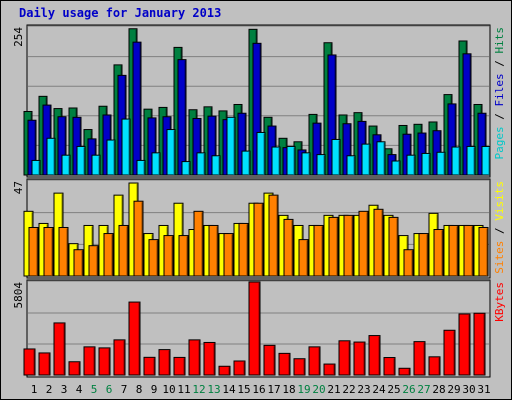 This screenshot has height=400, width=512. I want to click on x-tick-label: 22, so click(348, 389).